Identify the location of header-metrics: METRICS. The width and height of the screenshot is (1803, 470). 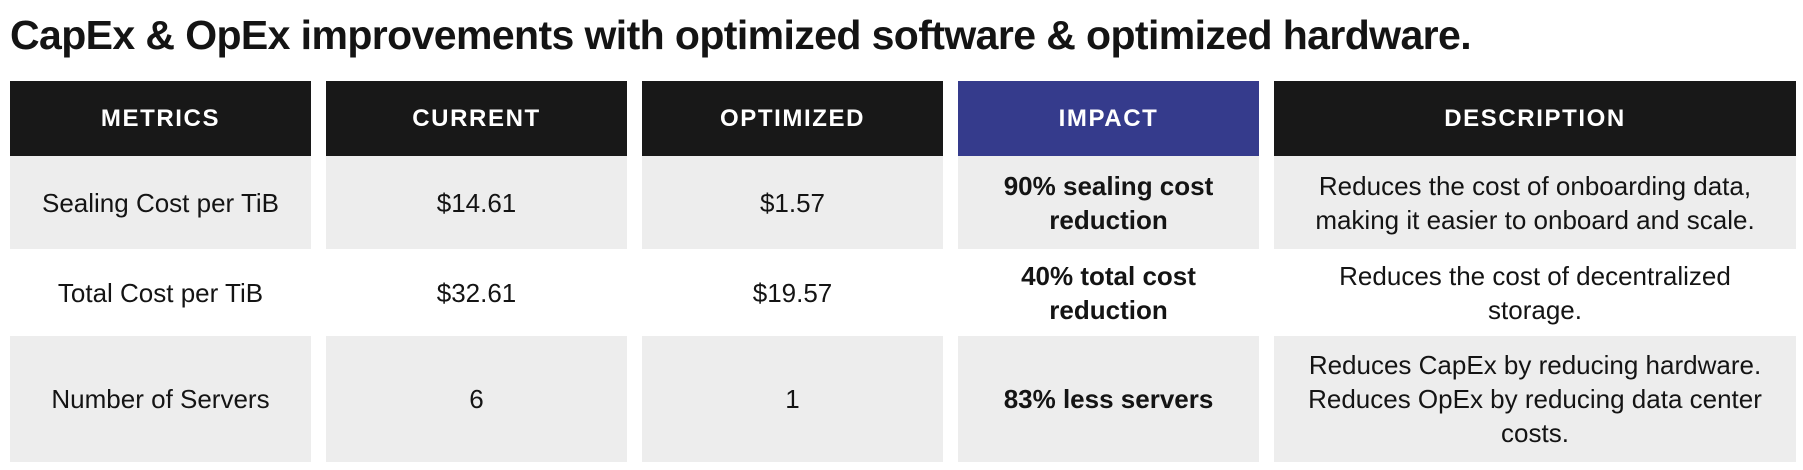
(160, 118).